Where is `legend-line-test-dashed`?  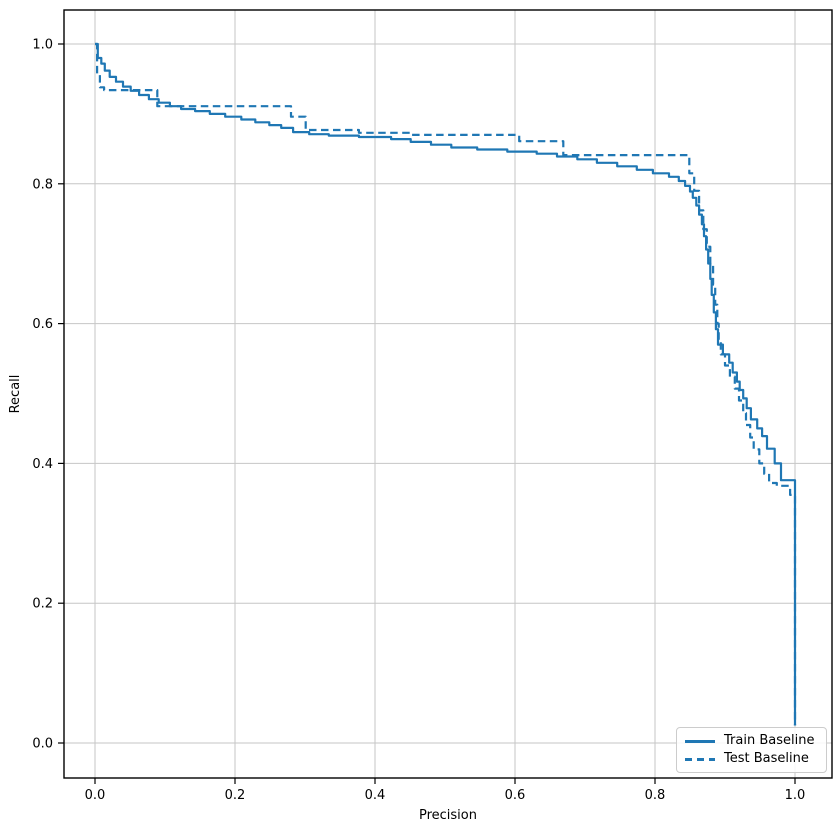 legend-line-test-dashed is located at coordinates (700, 759).